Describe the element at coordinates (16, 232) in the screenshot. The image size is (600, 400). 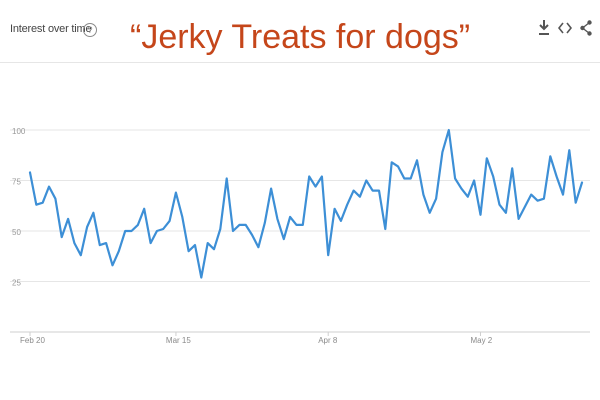
I see `y-tick-label: 50` at that location.